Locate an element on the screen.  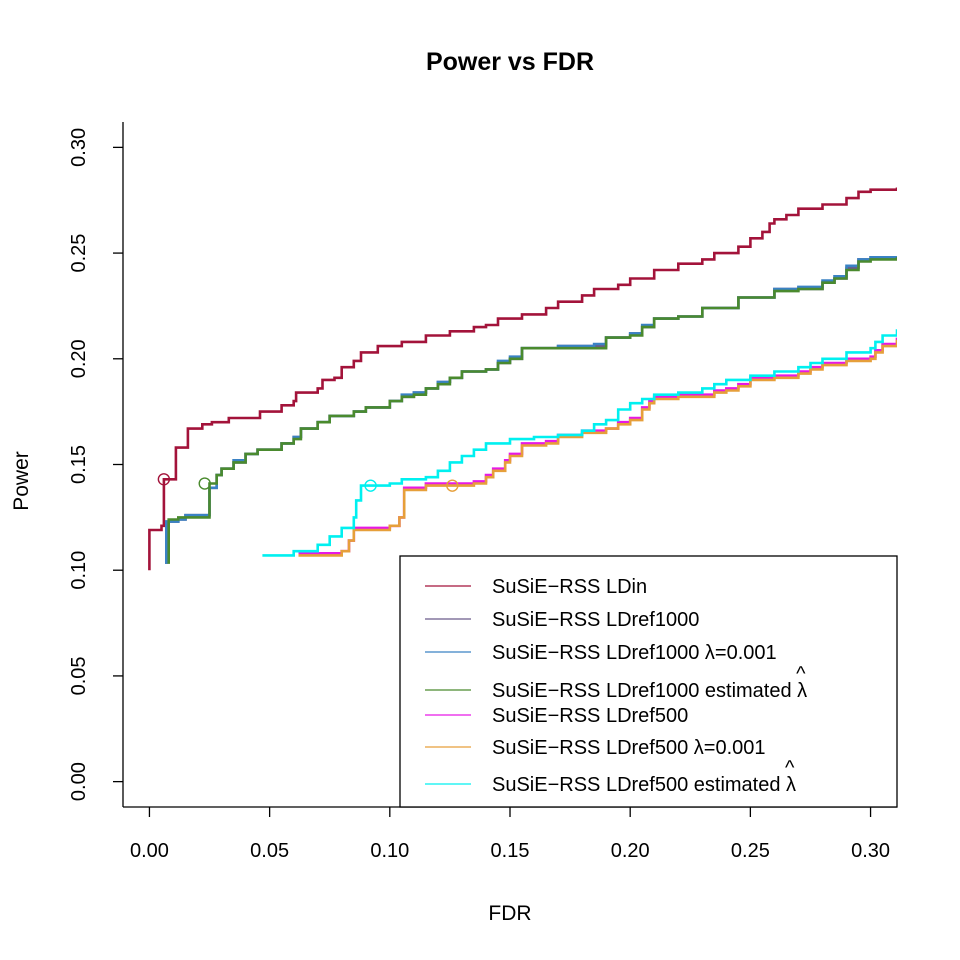
y-tick-label: 0.10 is located at coordinates (79, 570).